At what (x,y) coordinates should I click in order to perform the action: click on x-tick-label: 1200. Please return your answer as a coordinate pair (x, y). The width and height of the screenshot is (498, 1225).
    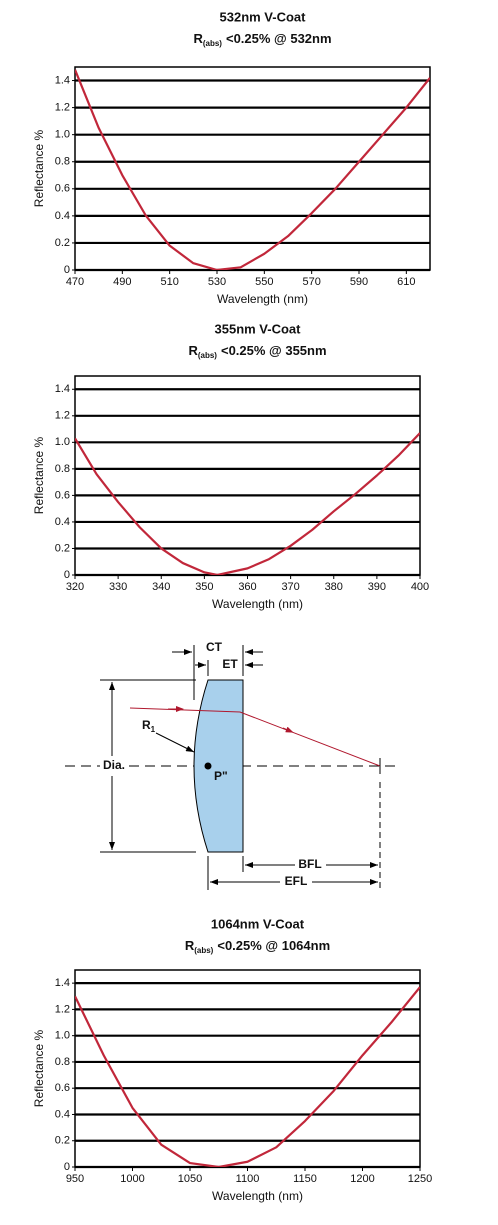
    Looking at the image, I should click on (362, 1179).